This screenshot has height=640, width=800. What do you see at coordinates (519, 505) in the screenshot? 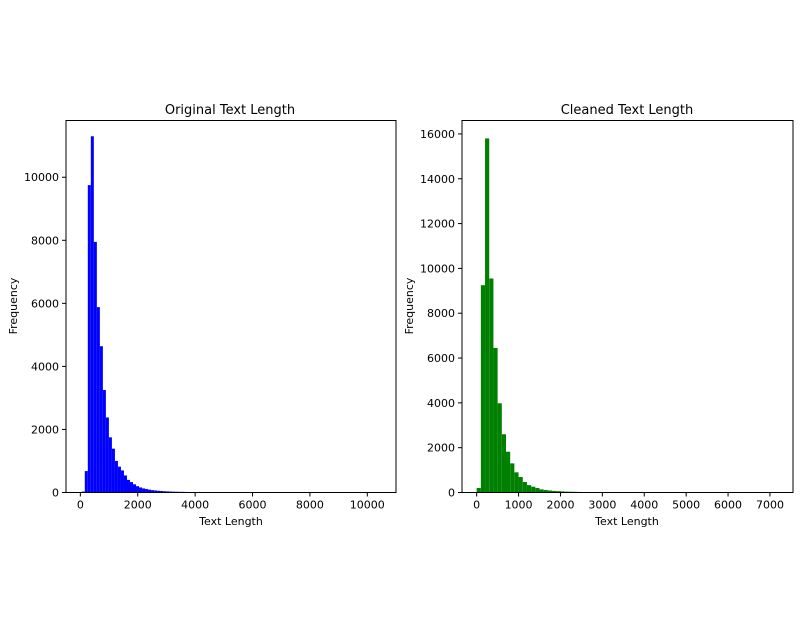
I see `x-tick-label: 1000` at bounding box center [519, 505].